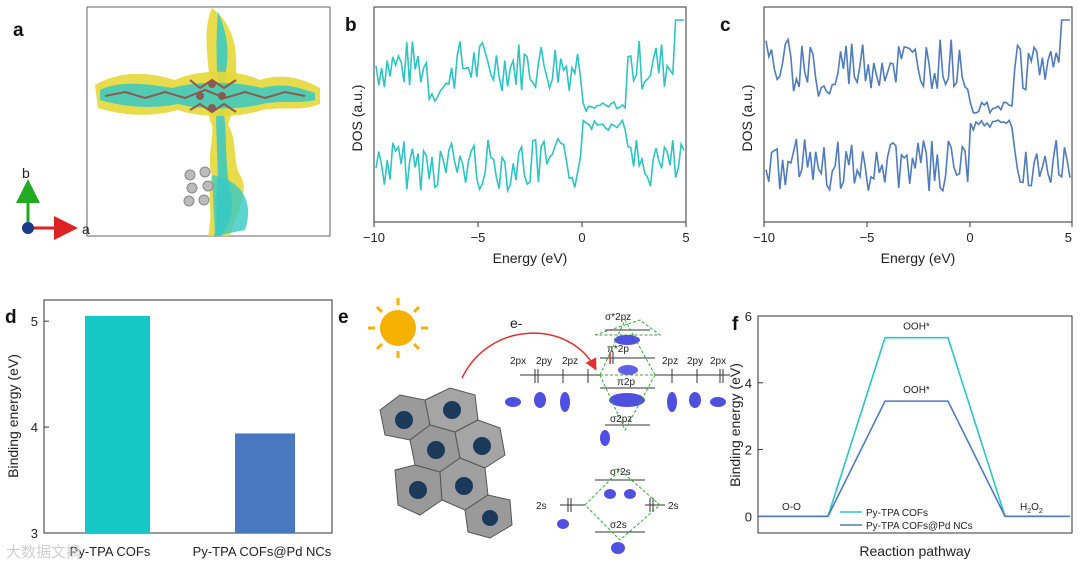 Image resolution: width=1080 pixels, height=573 pixels. Describe the element at coordinates (969, 237) in the screenshot. I see `dos-c-xtick: 0` at that location.